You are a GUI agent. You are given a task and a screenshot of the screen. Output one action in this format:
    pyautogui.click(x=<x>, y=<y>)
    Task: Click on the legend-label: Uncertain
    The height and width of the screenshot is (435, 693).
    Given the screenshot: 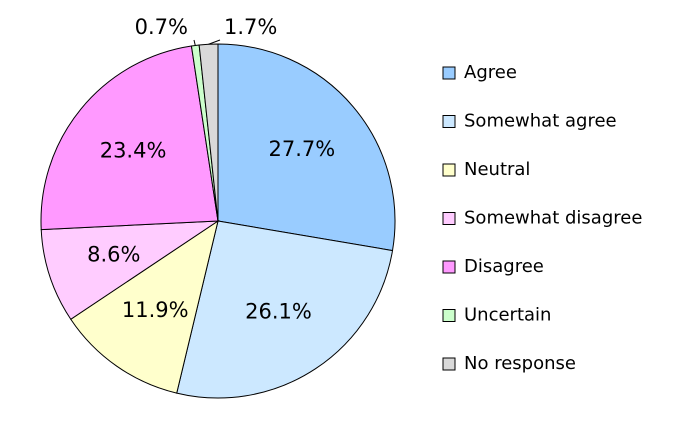 What is the action you would take?
    pyautogui.click(x=507, y=315)
    